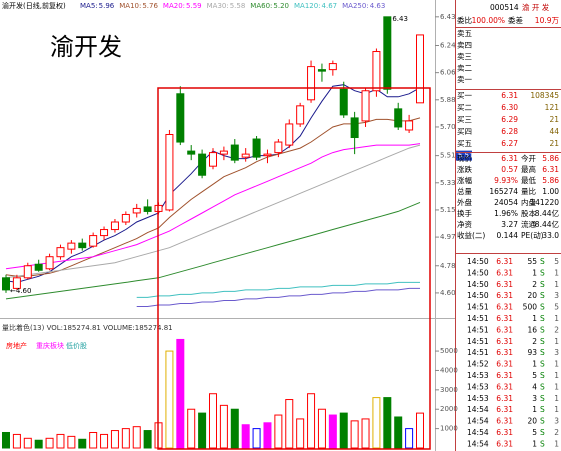  I want to click on ma-legend-value: 5.59, so click(194, 6).